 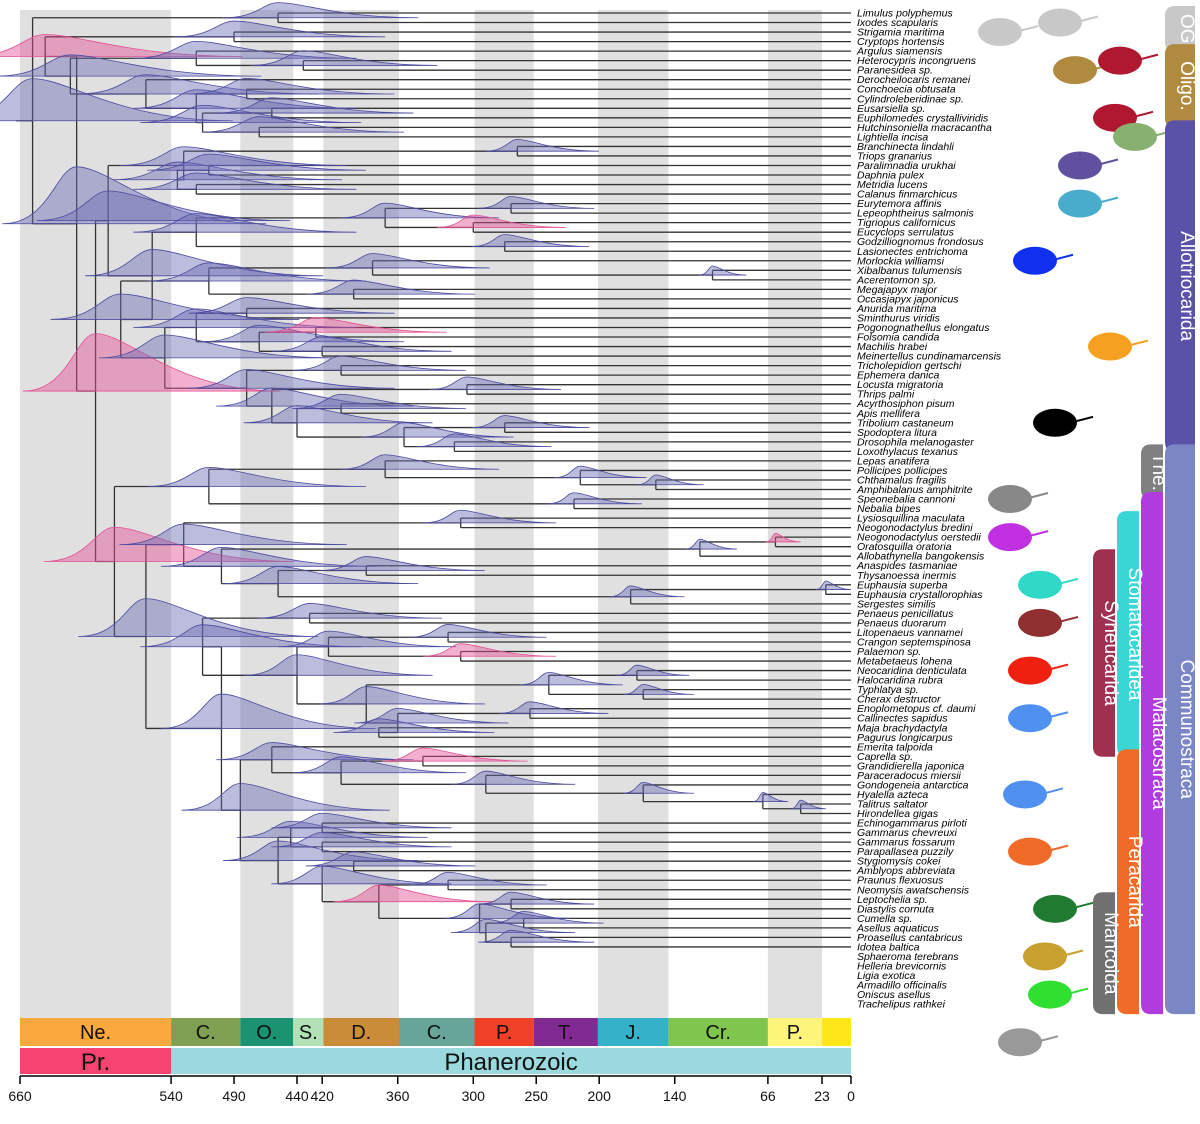 I want to click on era-label: Phanerozoic, so click(x=510, y=1062).